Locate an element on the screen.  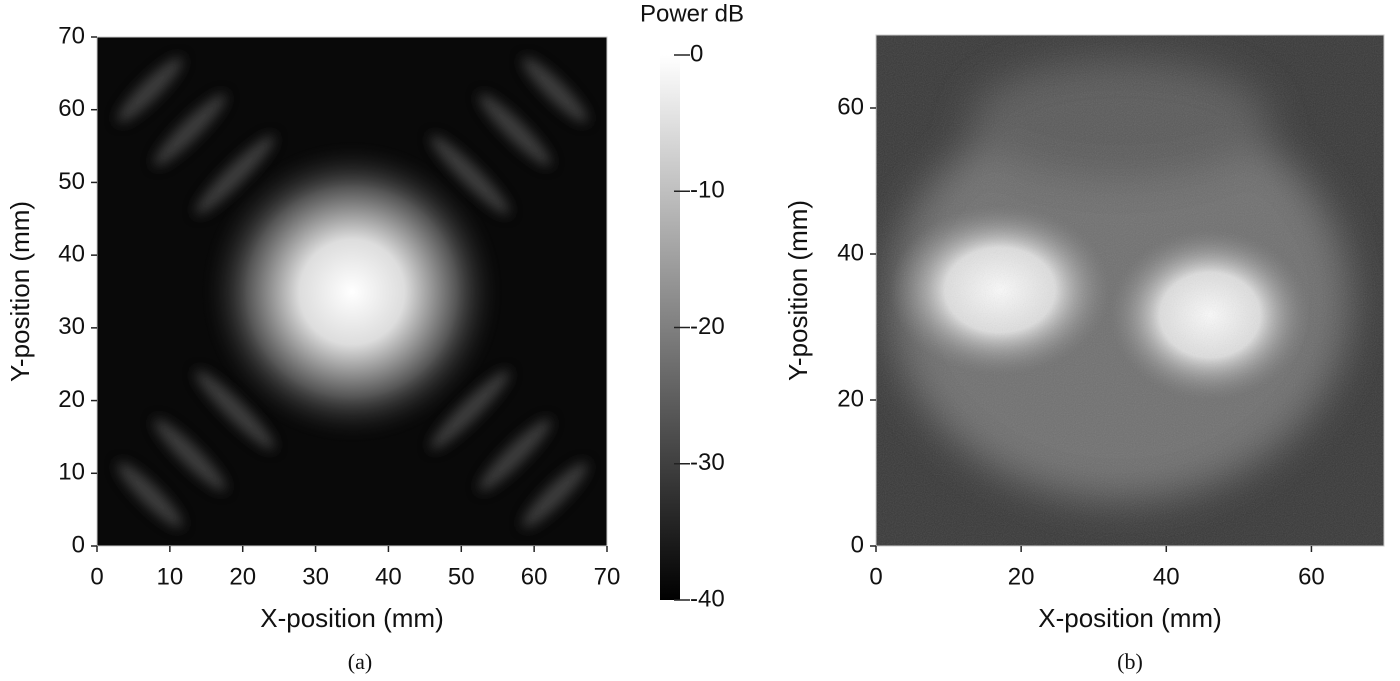
y-tick-label: 10 is located at coordinates (71, 472).